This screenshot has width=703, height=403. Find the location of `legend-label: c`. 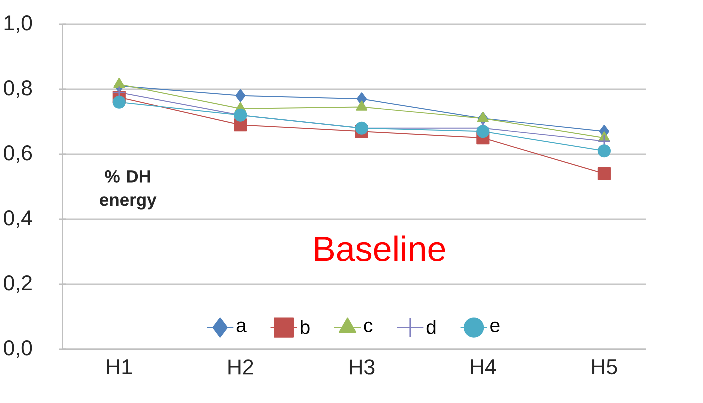

legend-label: c is located at coordinates (368, 327).